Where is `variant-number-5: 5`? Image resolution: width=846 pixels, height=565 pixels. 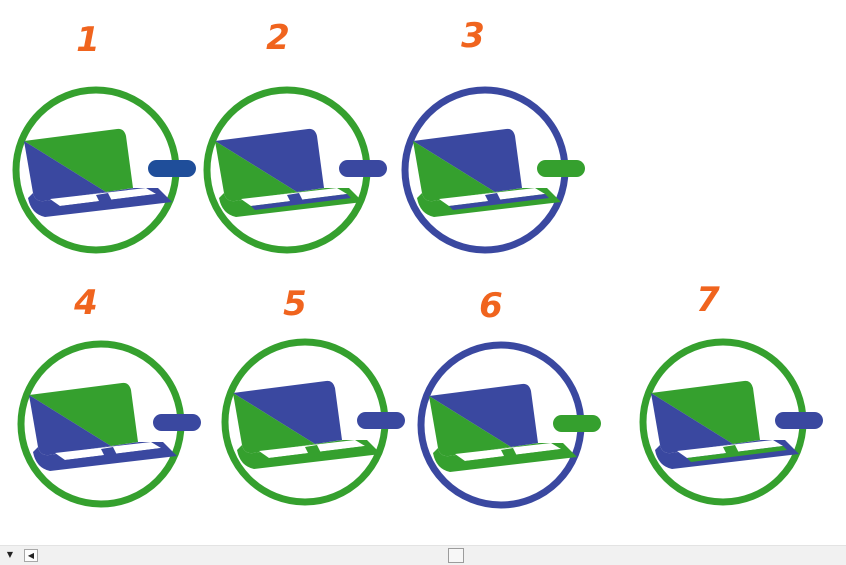
variant-number-5: 5 is located at coordinates (295, 304).